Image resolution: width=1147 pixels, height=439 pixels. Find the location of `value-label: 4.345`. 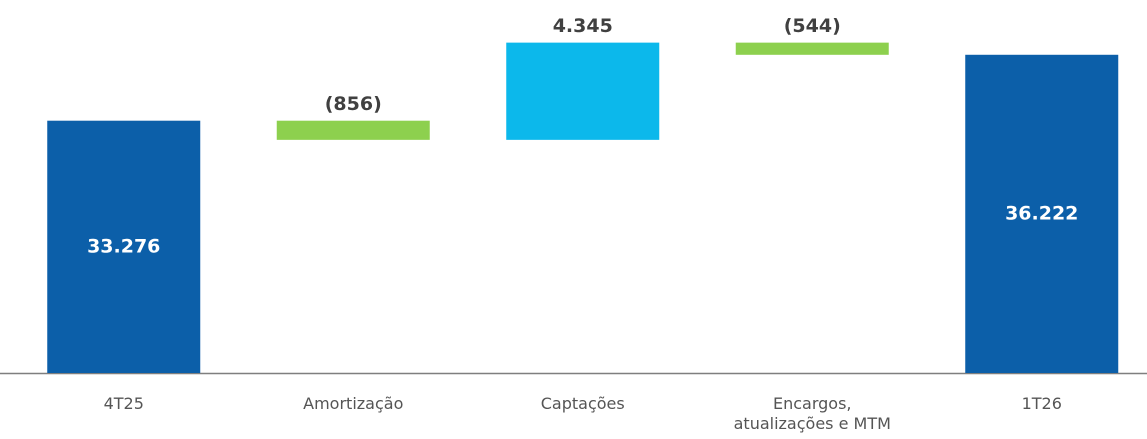

value-label: 4.345 is located at coordinates (583, 26).